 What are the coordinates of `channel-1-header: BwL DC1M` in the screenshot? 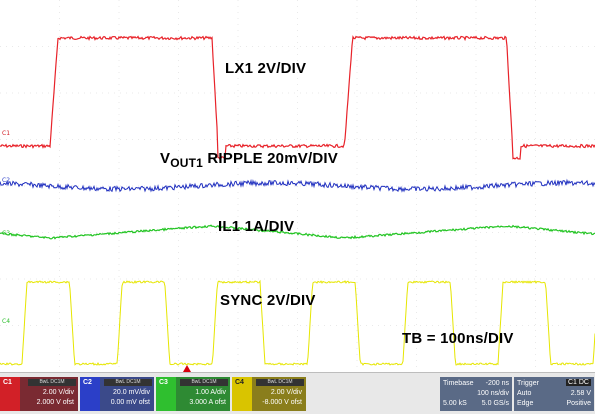 It's located at (52, 382).